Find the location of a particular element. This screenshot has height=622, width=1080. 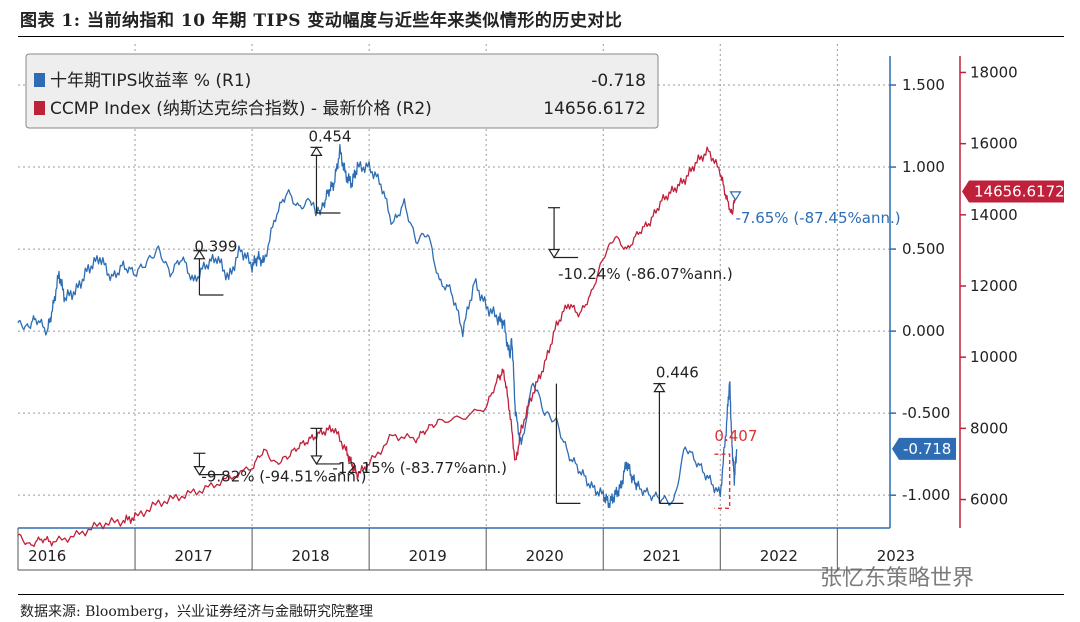

tips-annotation: 0.399 is located at coordinates (215, 246).